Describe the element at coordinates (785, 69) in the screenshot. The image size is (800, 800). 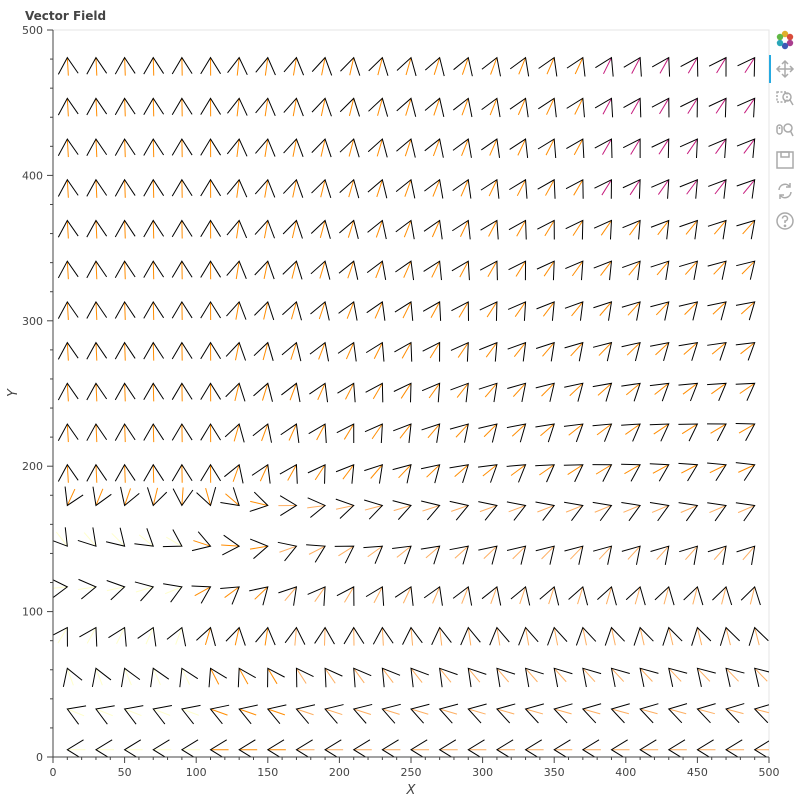
I see `pan-icon` at that location.